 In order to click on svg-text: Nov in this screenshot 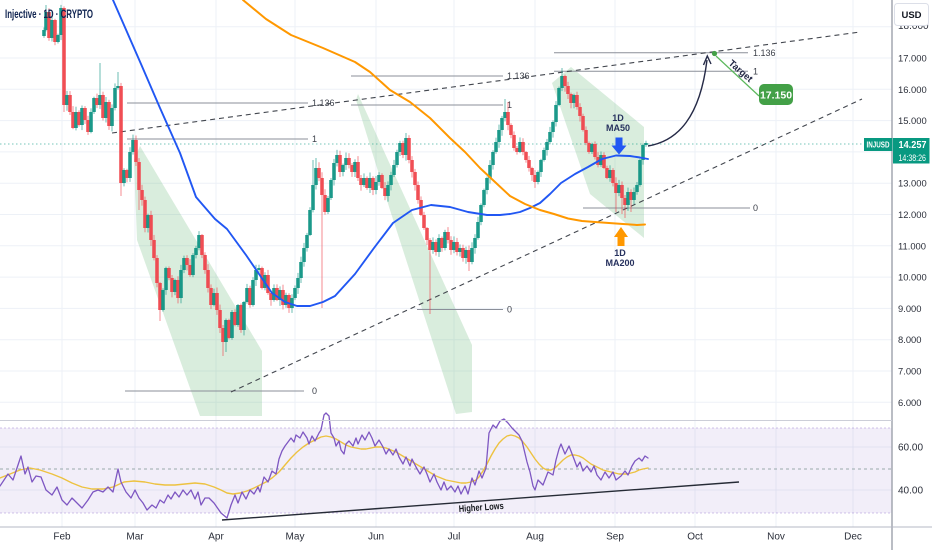, I will do `click(776, 537)`.